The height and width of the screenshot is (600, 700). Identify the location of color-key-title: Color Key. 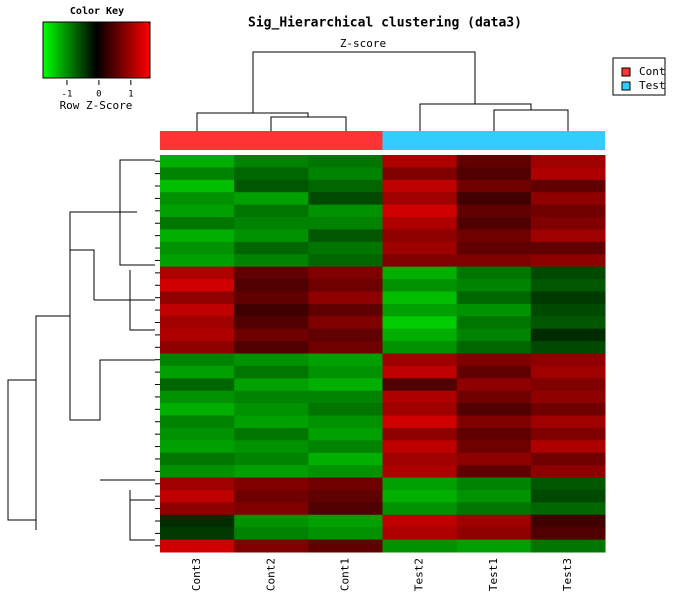
(97, 11).